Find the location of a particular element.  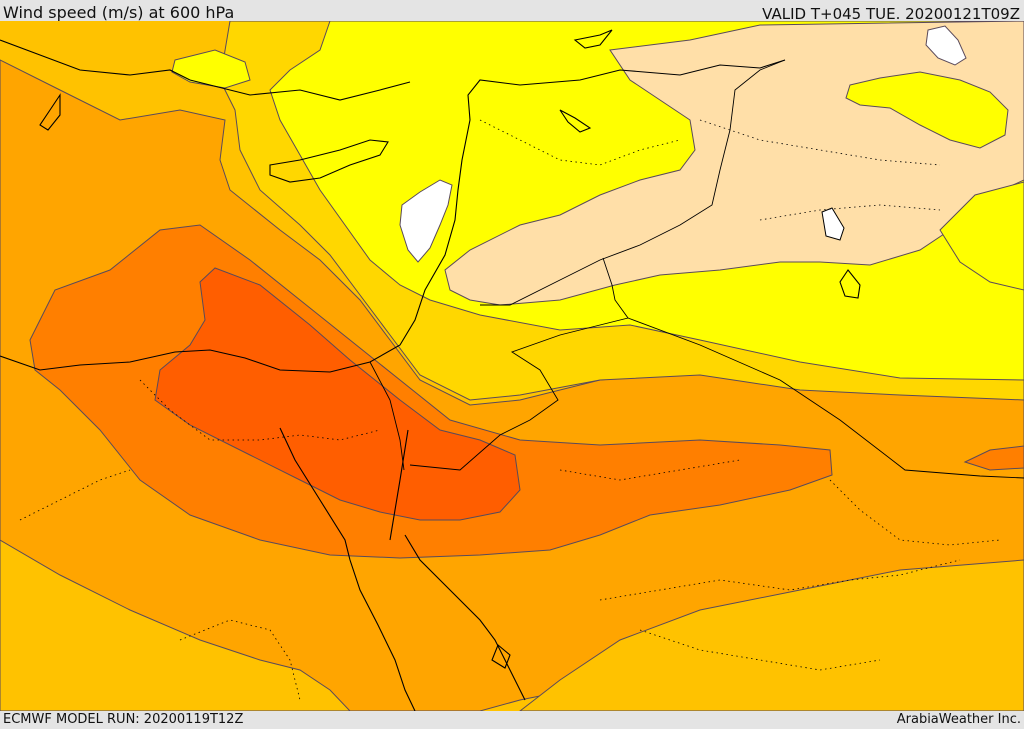

map-title: Wind speed (m/s) at 600 hPa is located at coordinates (119, 12).